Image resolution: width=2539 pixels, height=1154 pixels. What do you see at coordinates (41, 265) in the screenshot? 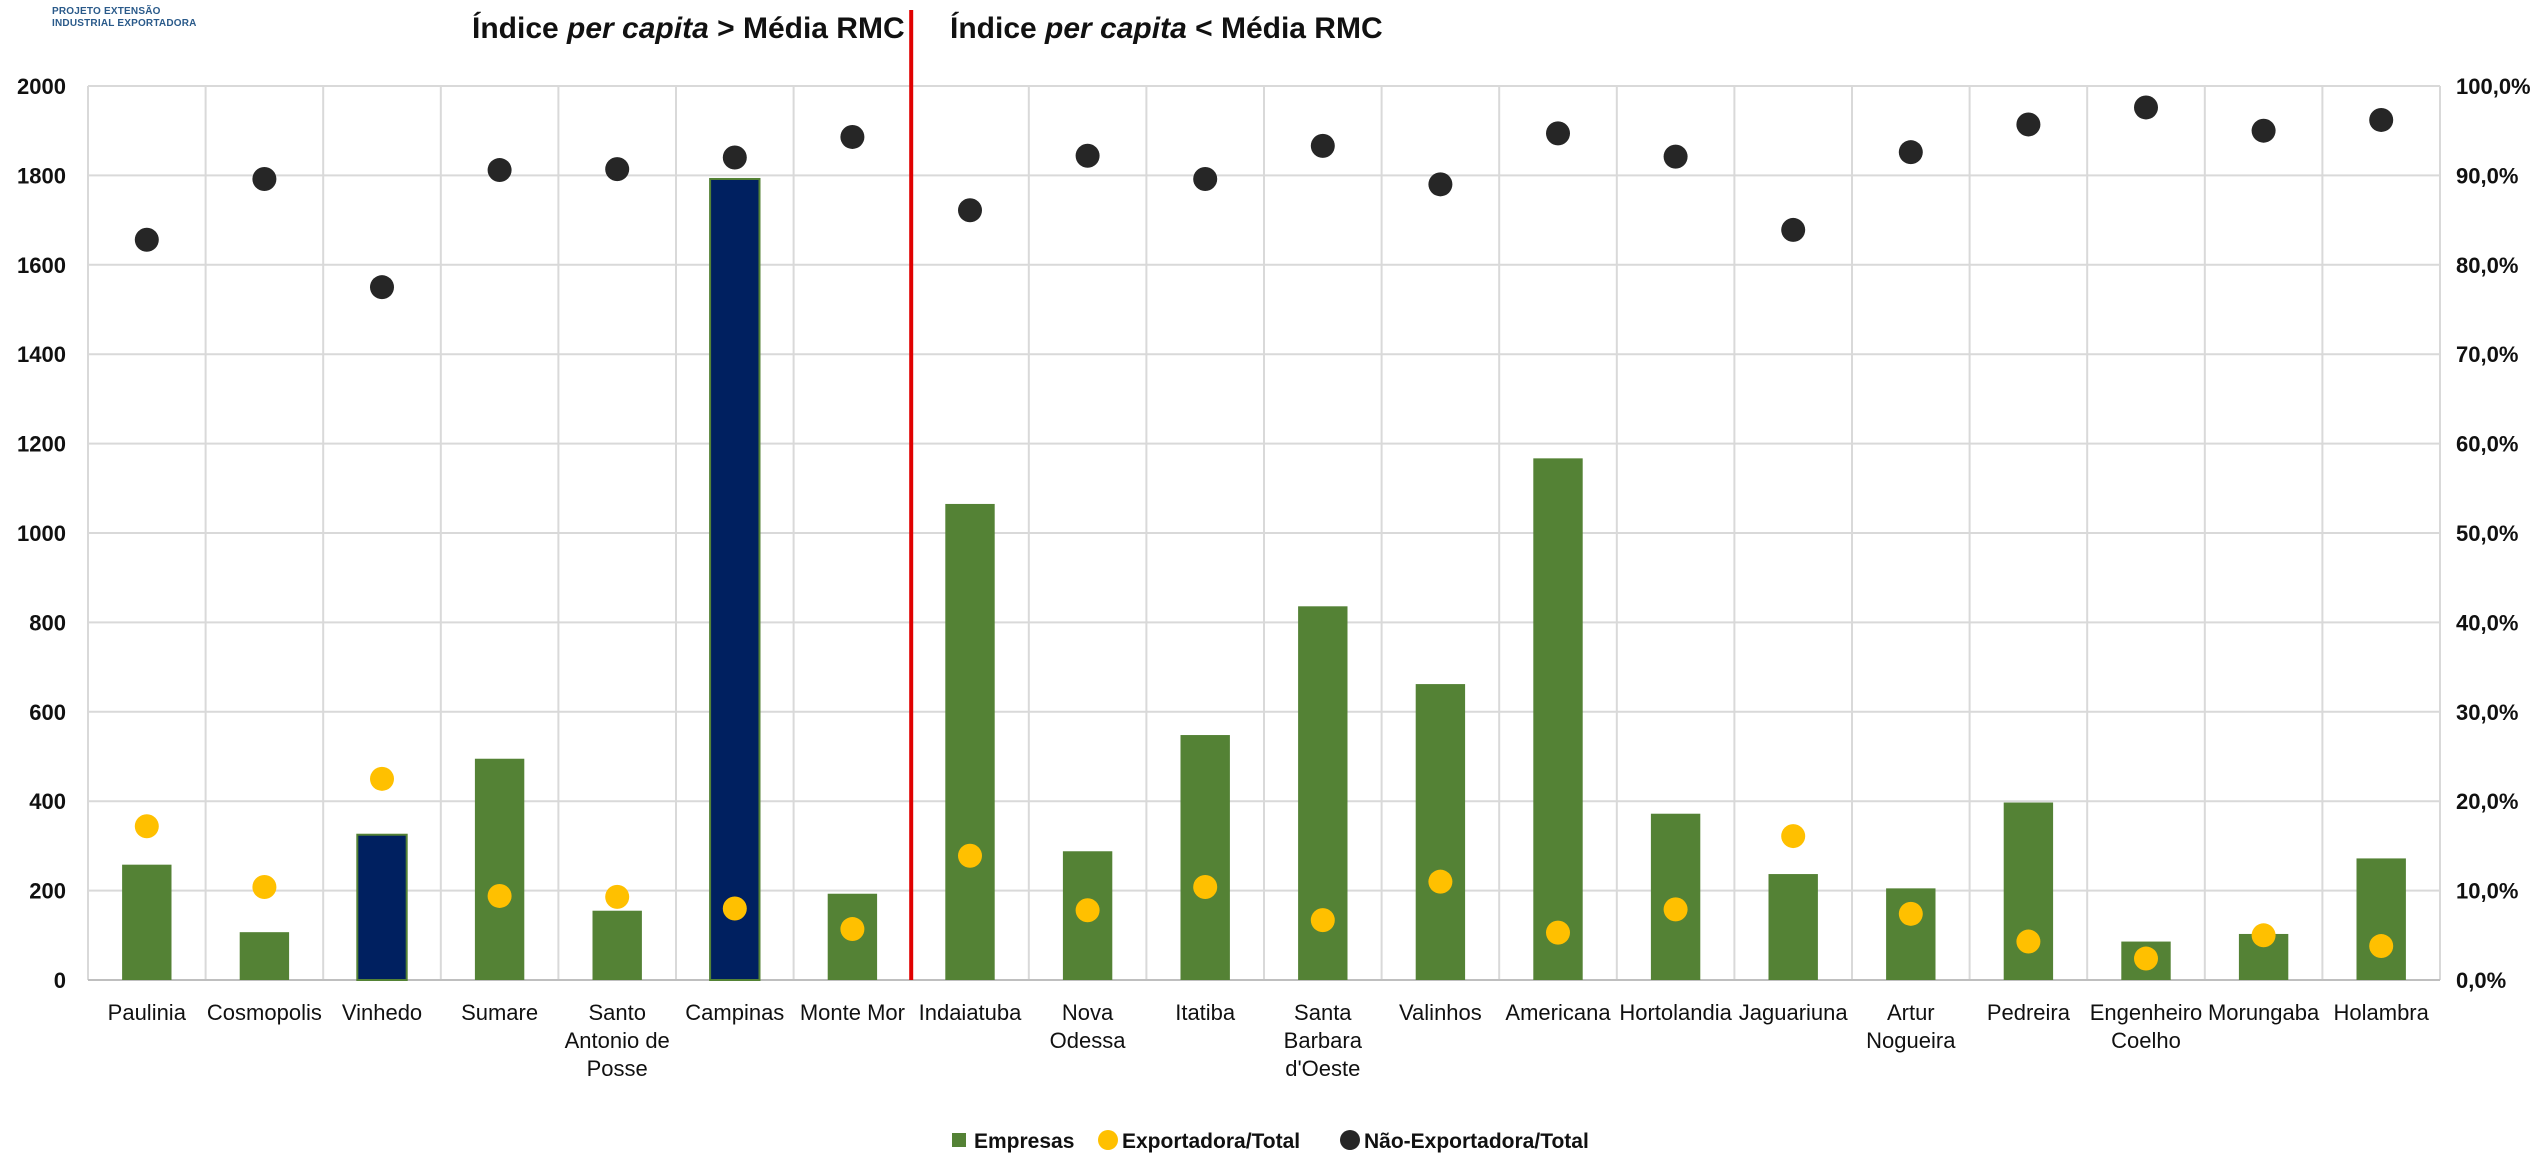
I see `y-left-tick-label: 1600` at bounding box center [41, 265].